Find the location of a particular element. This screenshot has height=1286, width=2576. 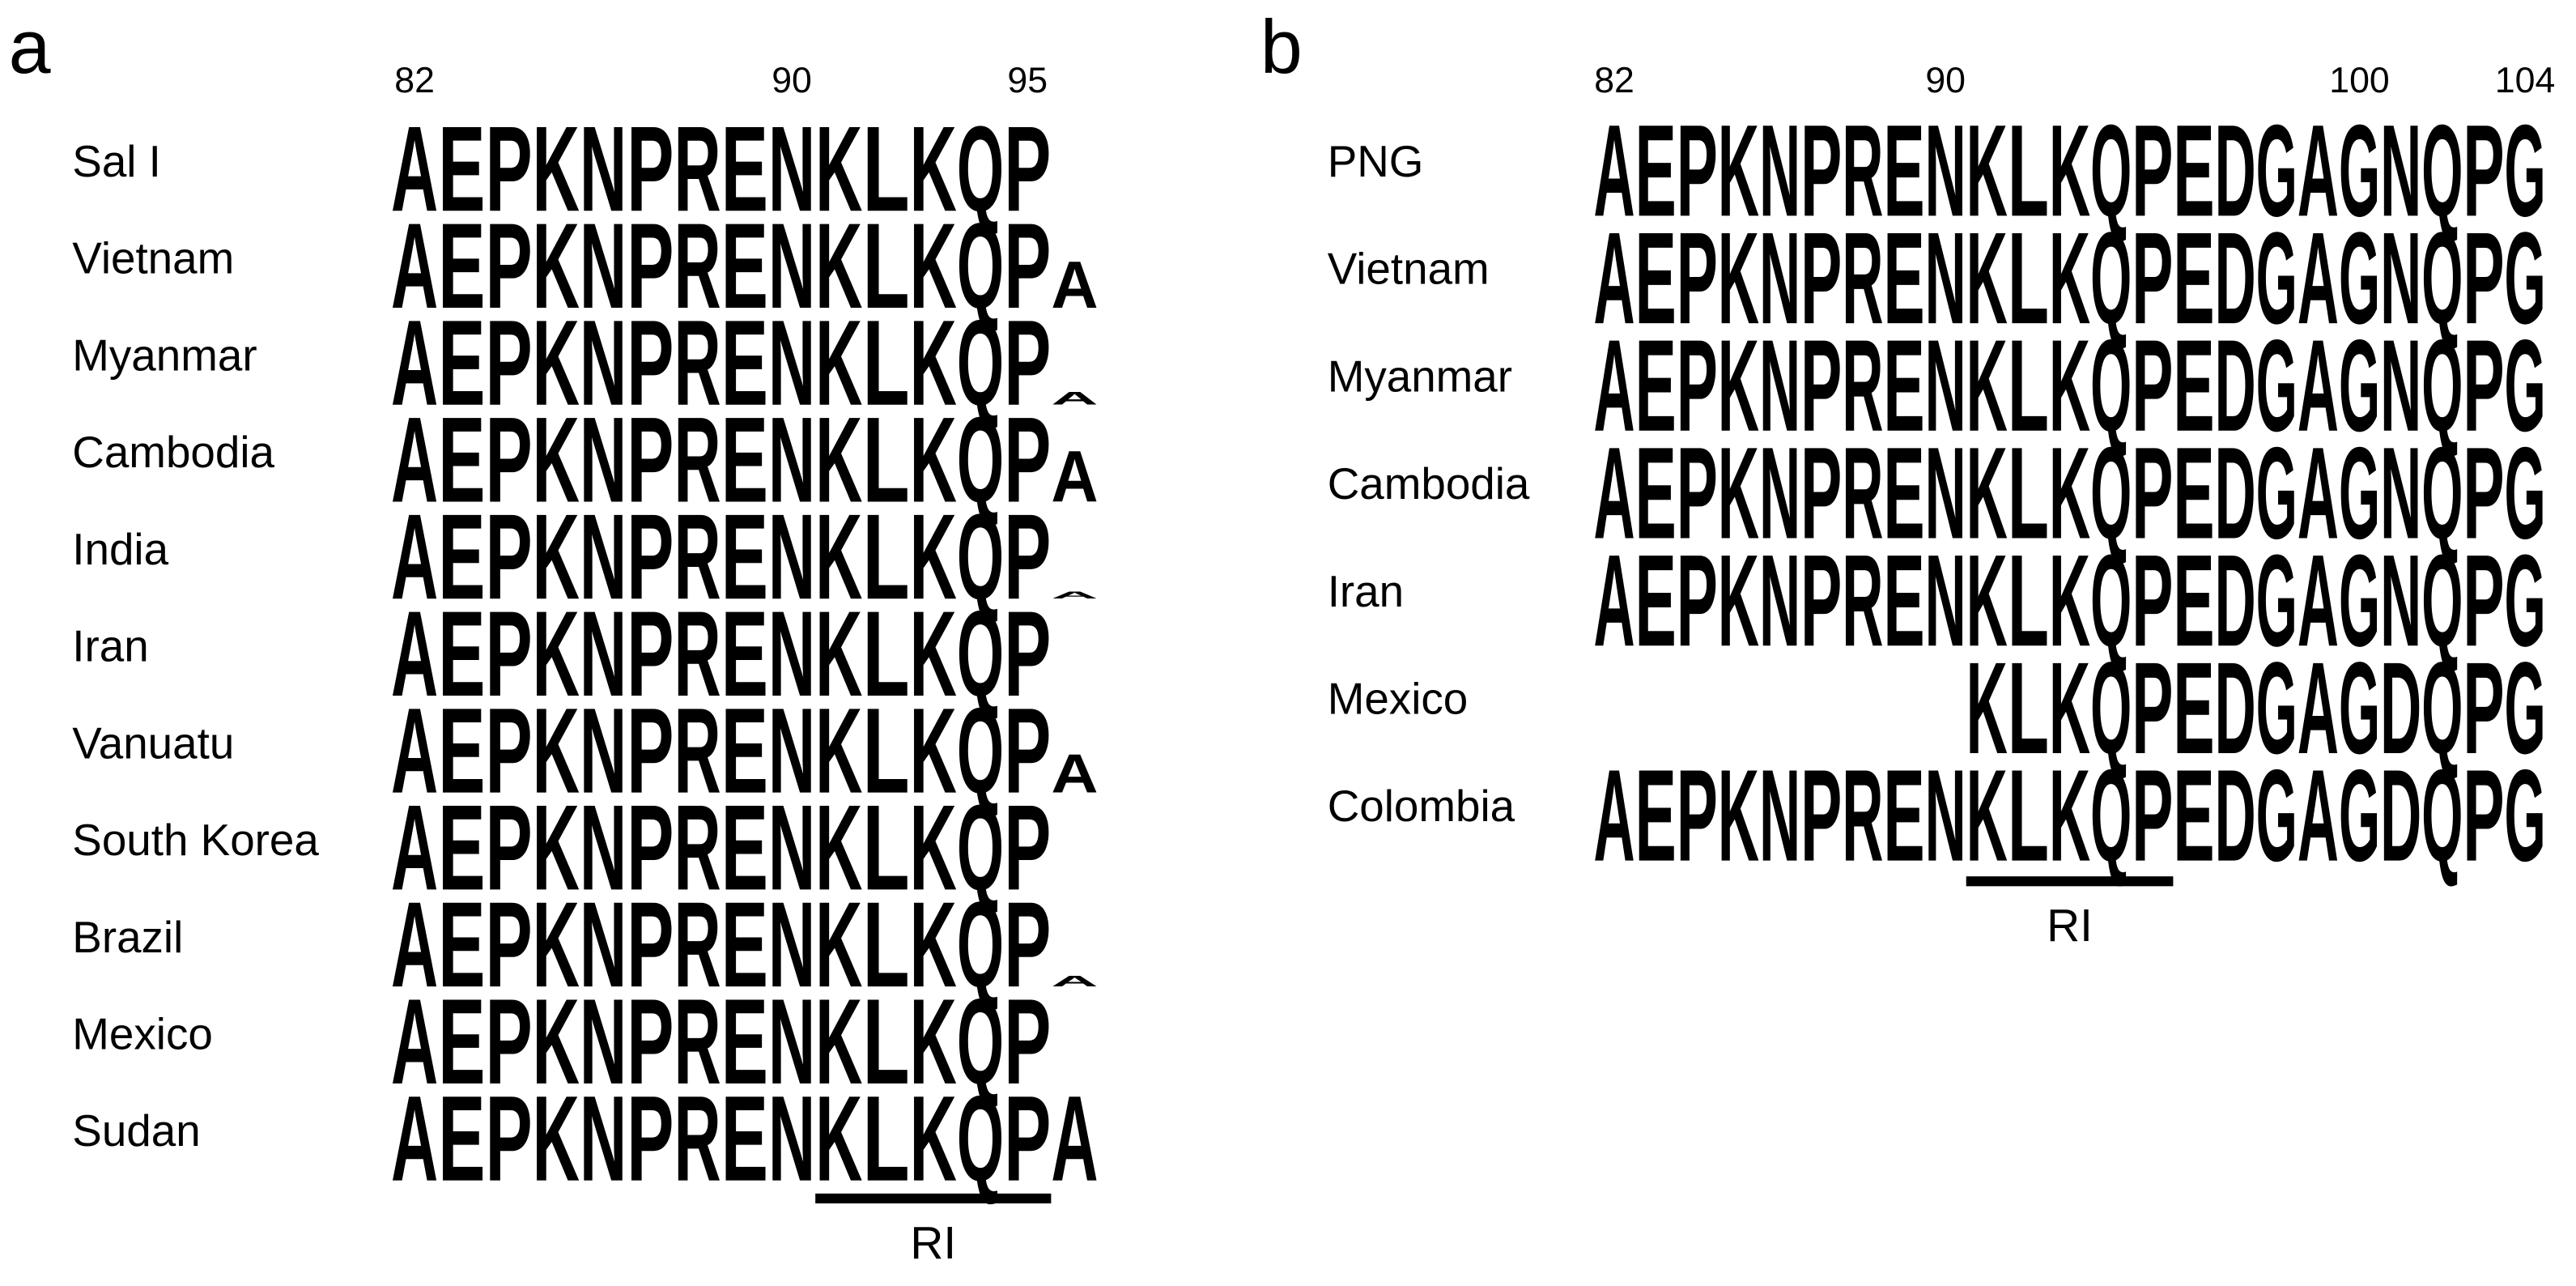

row-label: Vanuatu is located at coordinates (153, 743).